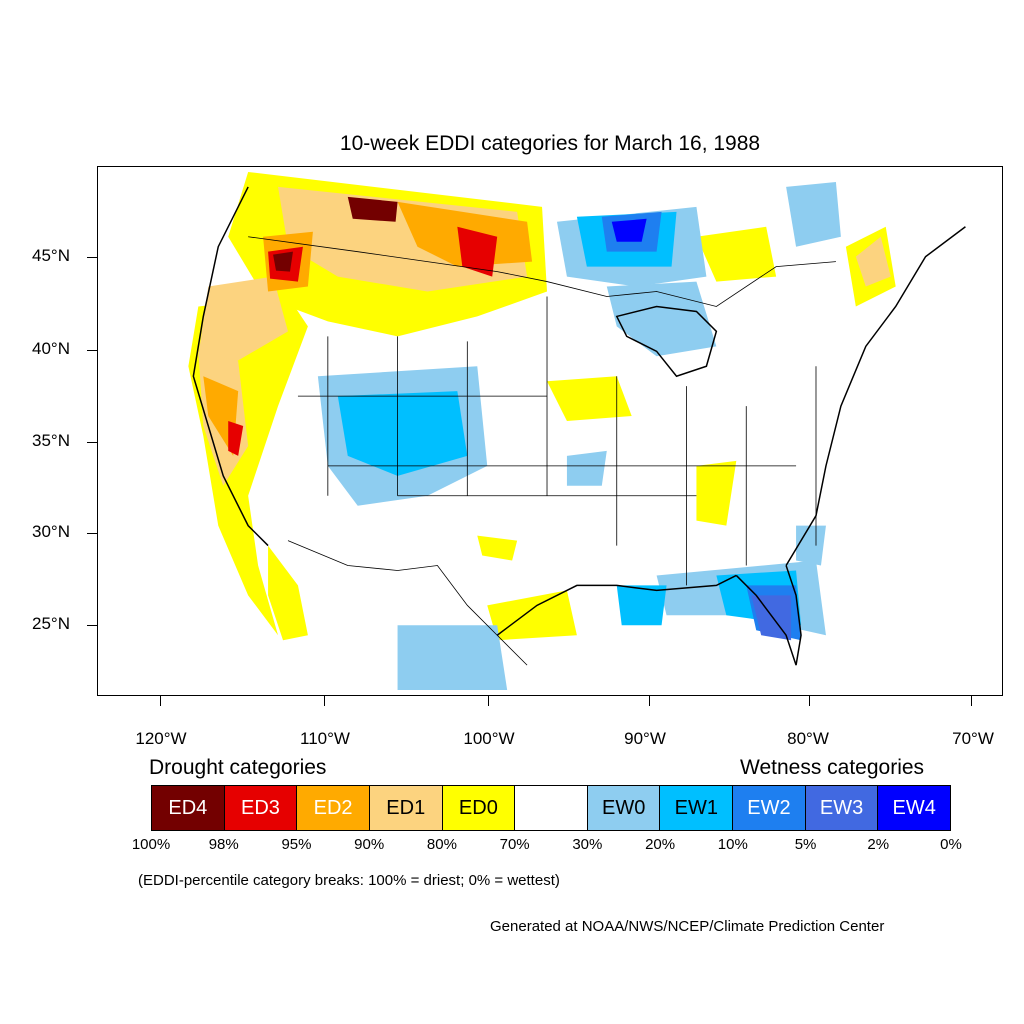 This screenshot has width=1024, height=1024. Describe the element at coordinates (479, 808) in the screenshot. I see `legend-cell-ed0: ED0` at that location.